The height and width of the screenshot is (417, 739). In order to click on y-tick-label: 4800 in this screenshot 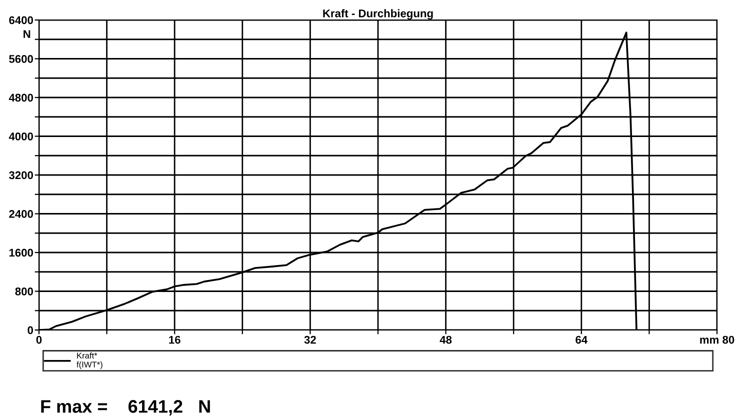, I will do `click(20, 98)`.